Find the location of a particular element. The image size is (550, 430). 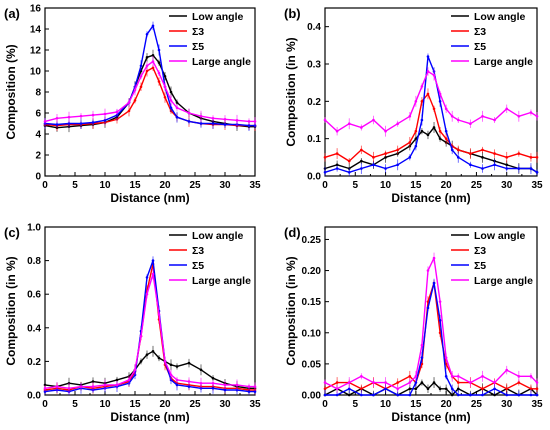

x-tick-label: 30 is located at coordinates (507, 185).